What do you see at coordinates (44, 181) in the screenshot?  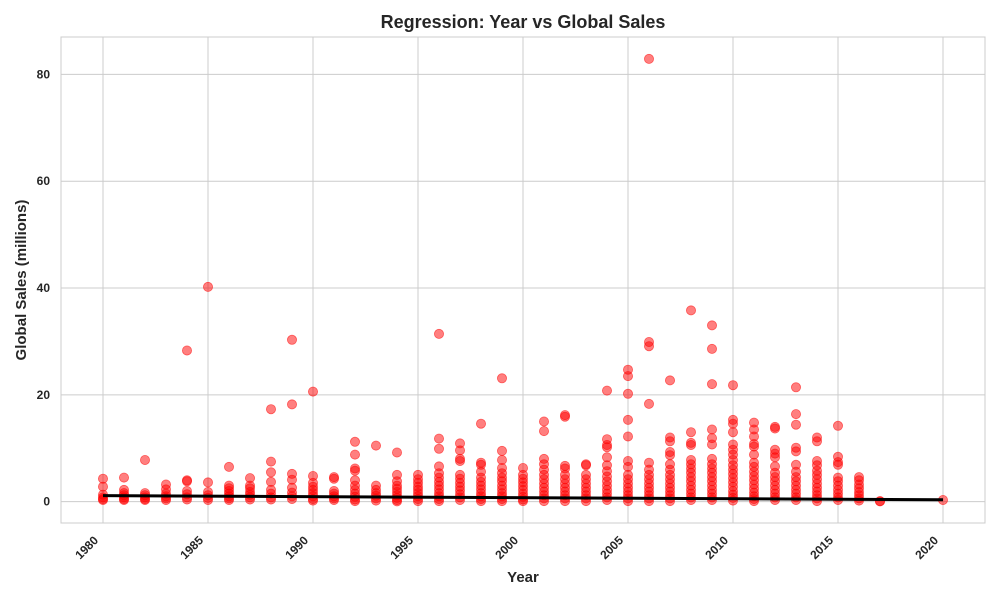 I see `y-tick-label: 60` at bounding box center [44, 181].